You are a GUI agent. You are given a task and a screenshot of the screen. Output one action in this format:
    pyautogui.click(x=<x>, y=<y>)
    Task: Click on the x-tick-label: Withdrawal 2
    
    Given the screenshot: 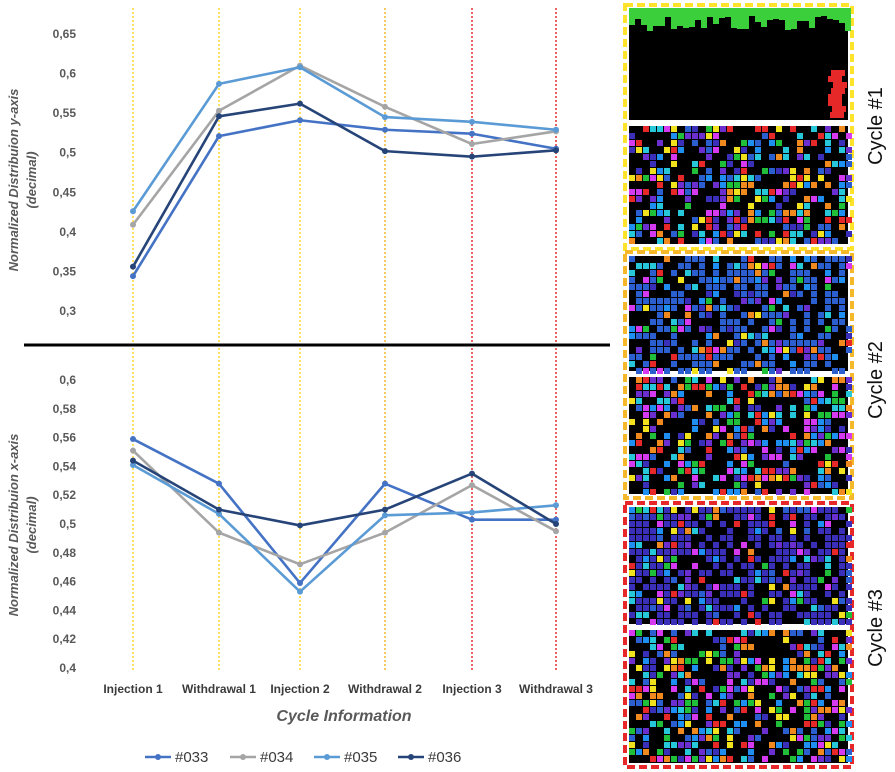 What is the action you would take?
    pyautogui.click(x=385, y=689)
    